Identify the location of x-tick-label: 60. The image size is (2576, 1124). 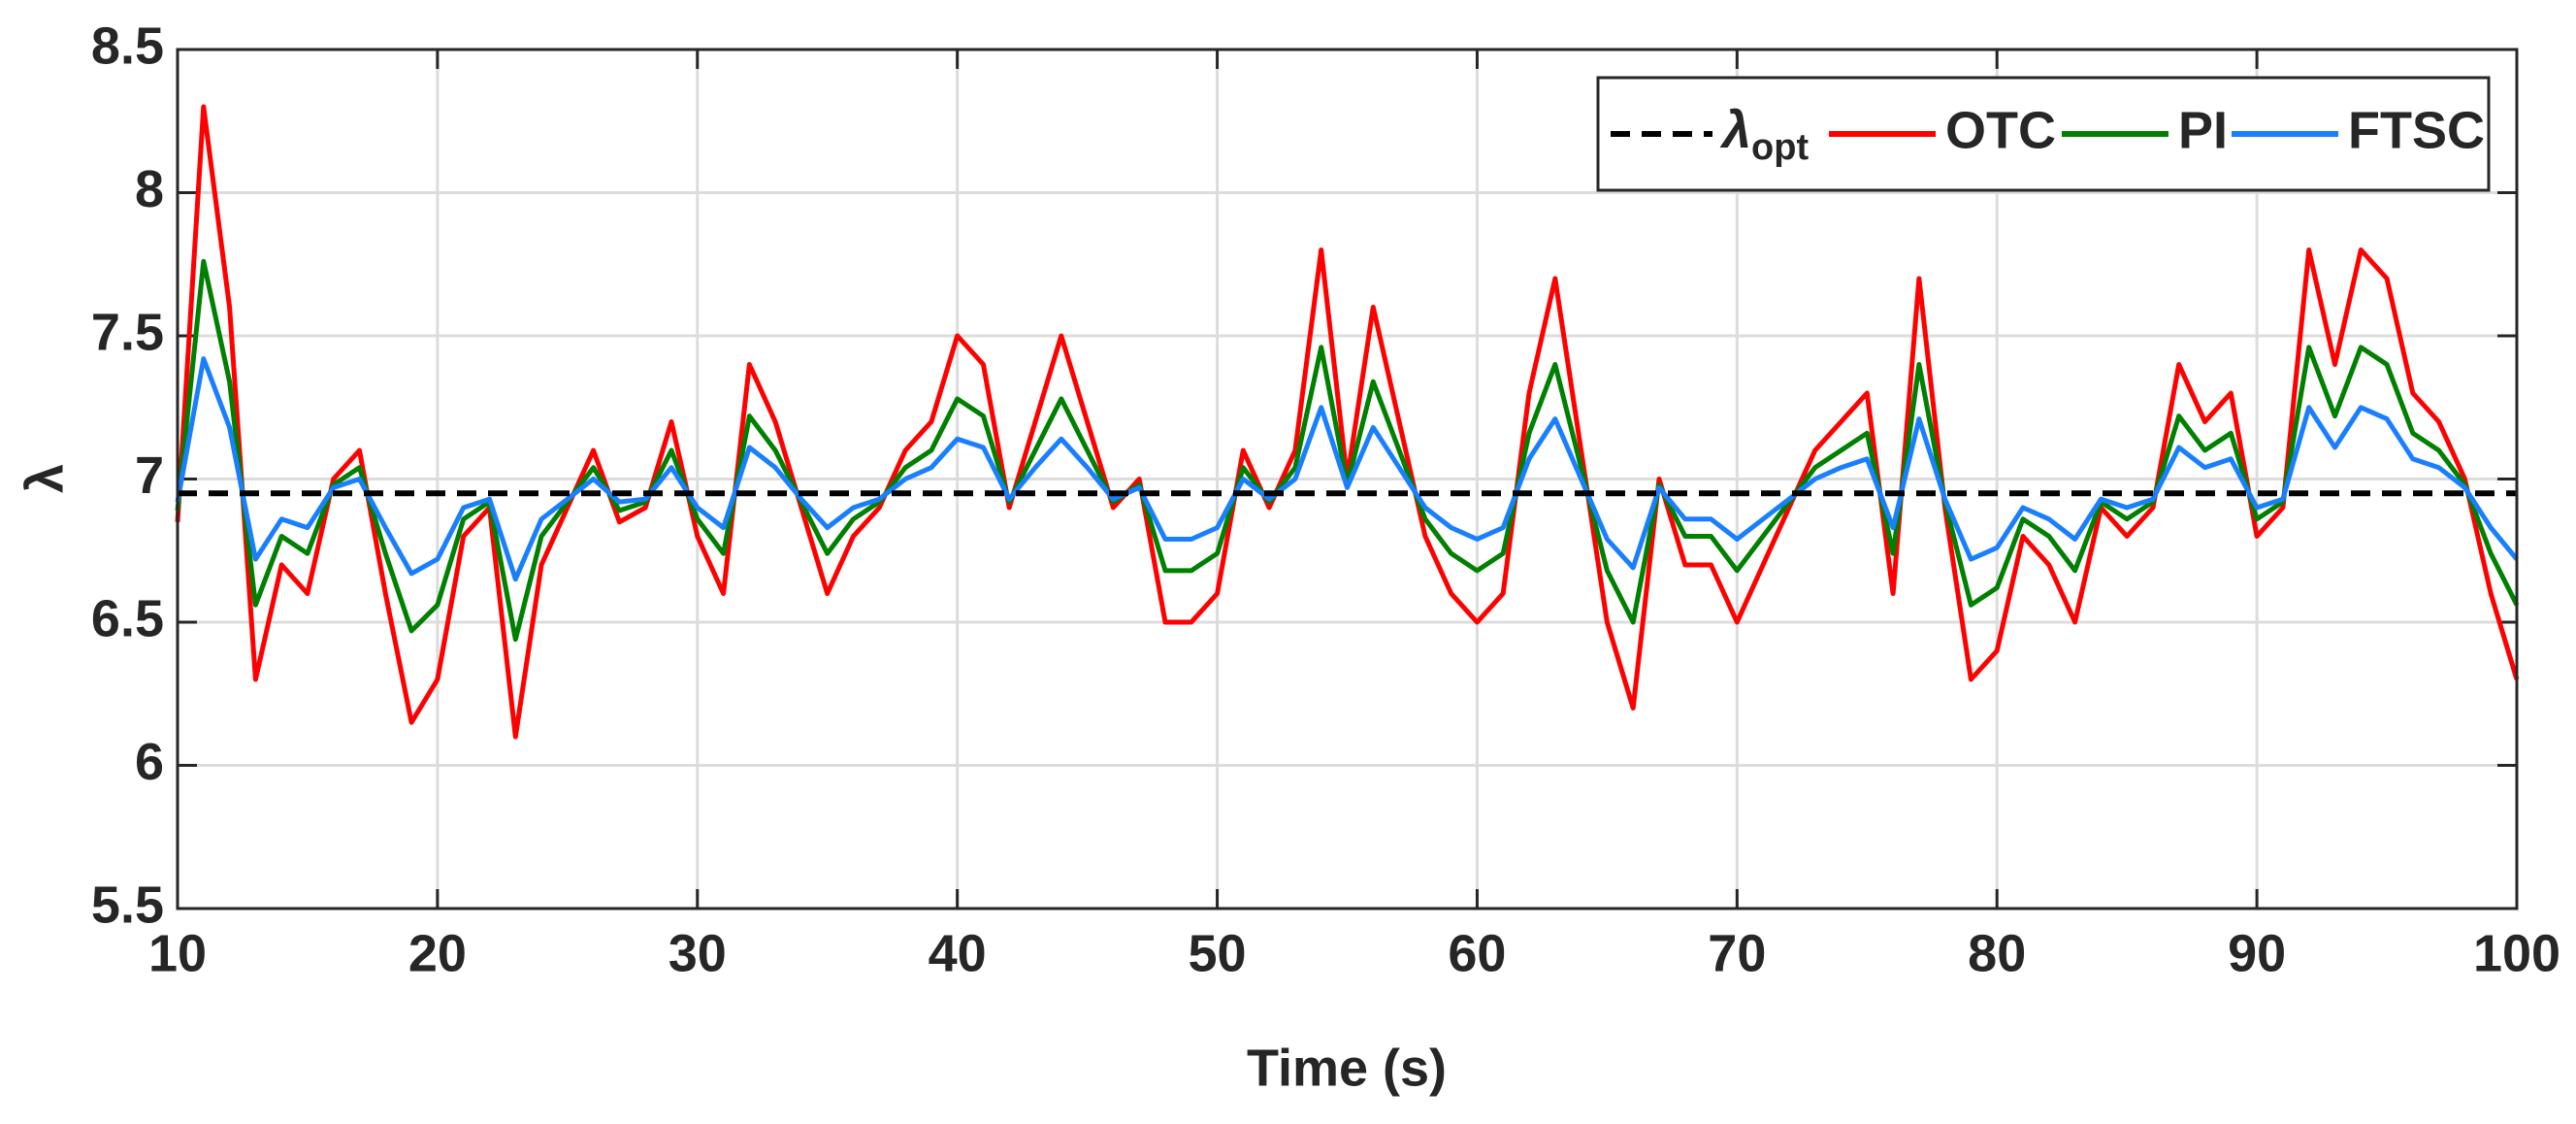
(1477, 953).